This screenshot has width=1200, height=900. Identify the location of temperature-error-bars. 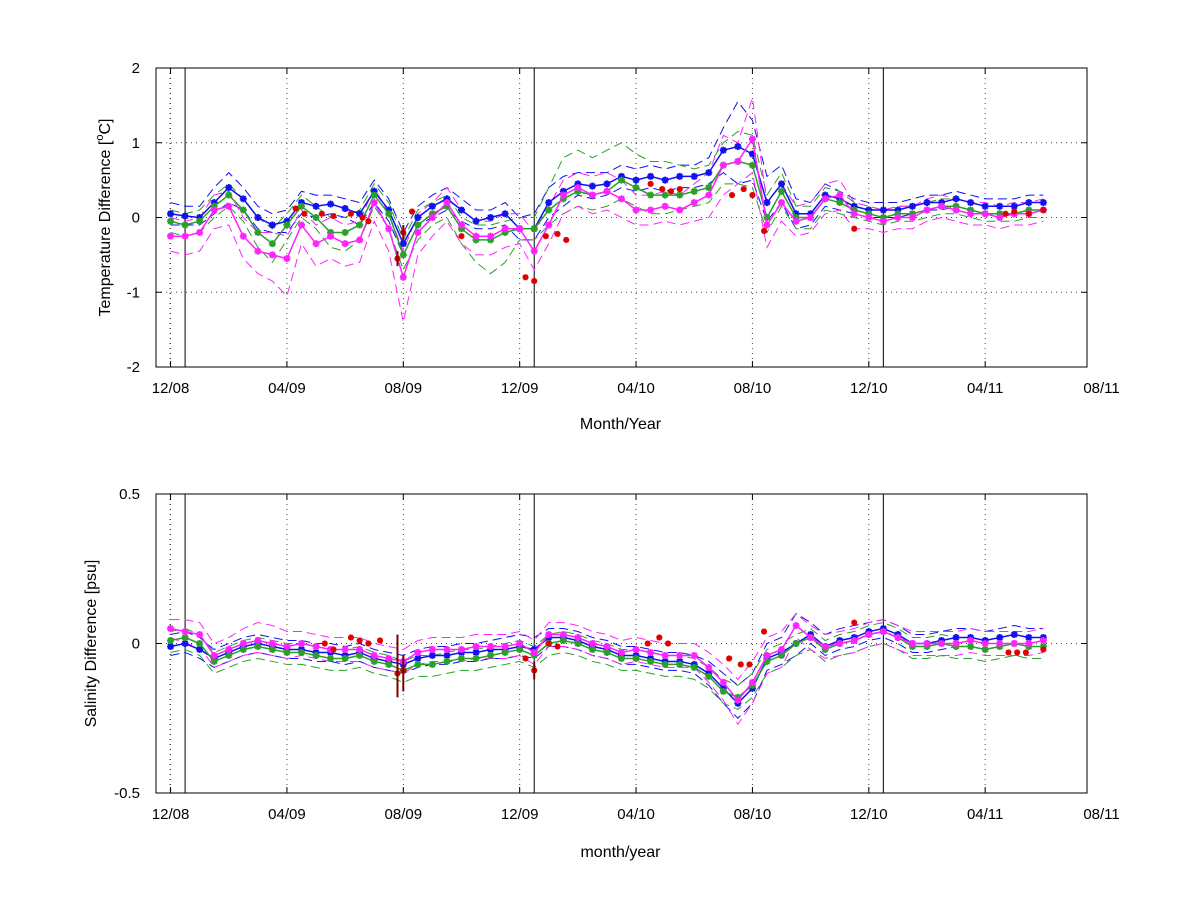
(400, 245).